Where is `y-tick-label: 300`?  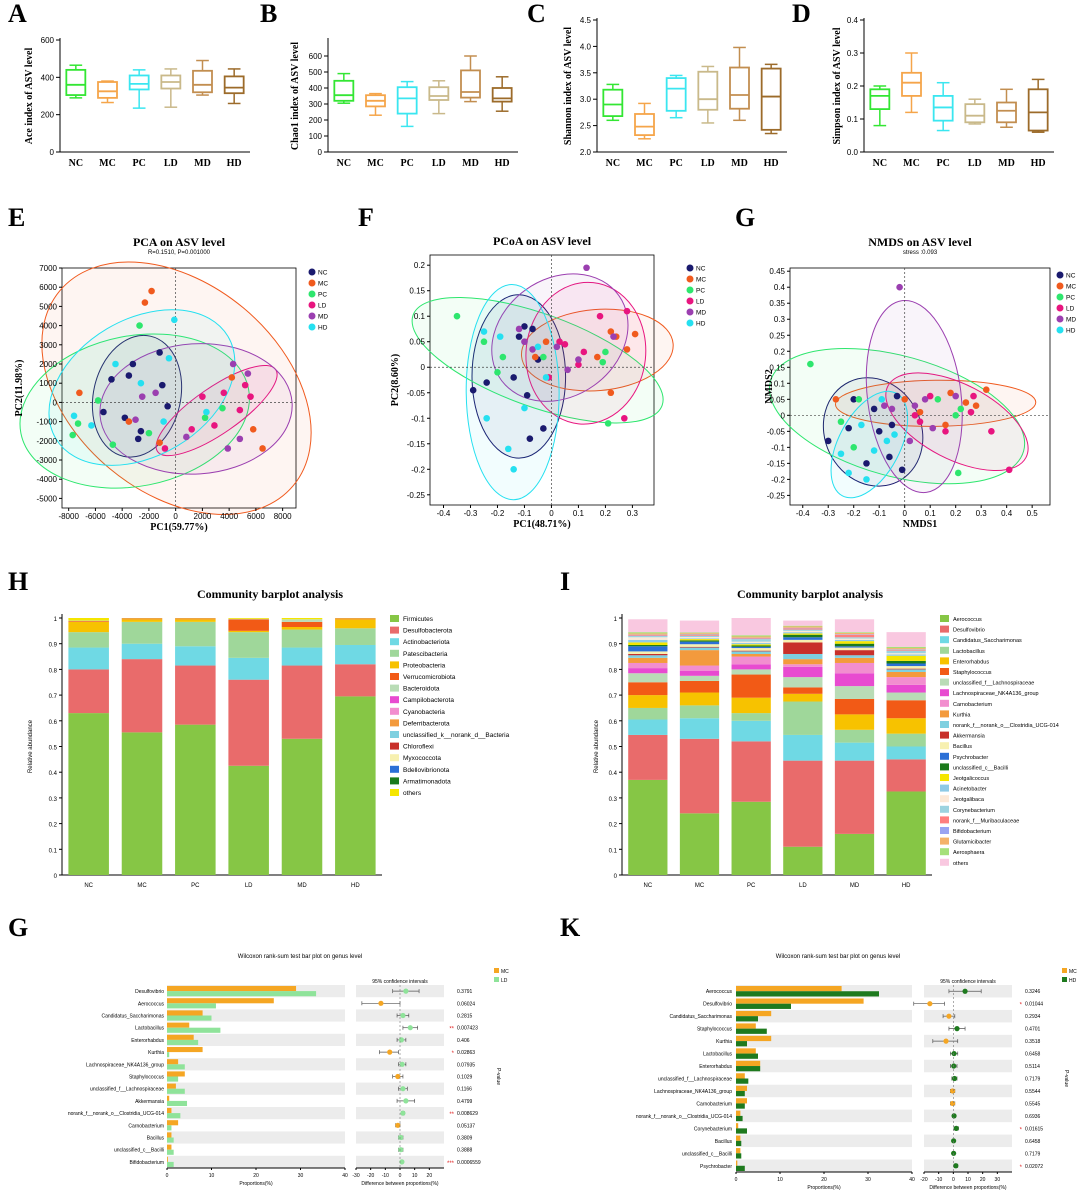 y-tick-label: 300 is located at coordinates (316, 104).